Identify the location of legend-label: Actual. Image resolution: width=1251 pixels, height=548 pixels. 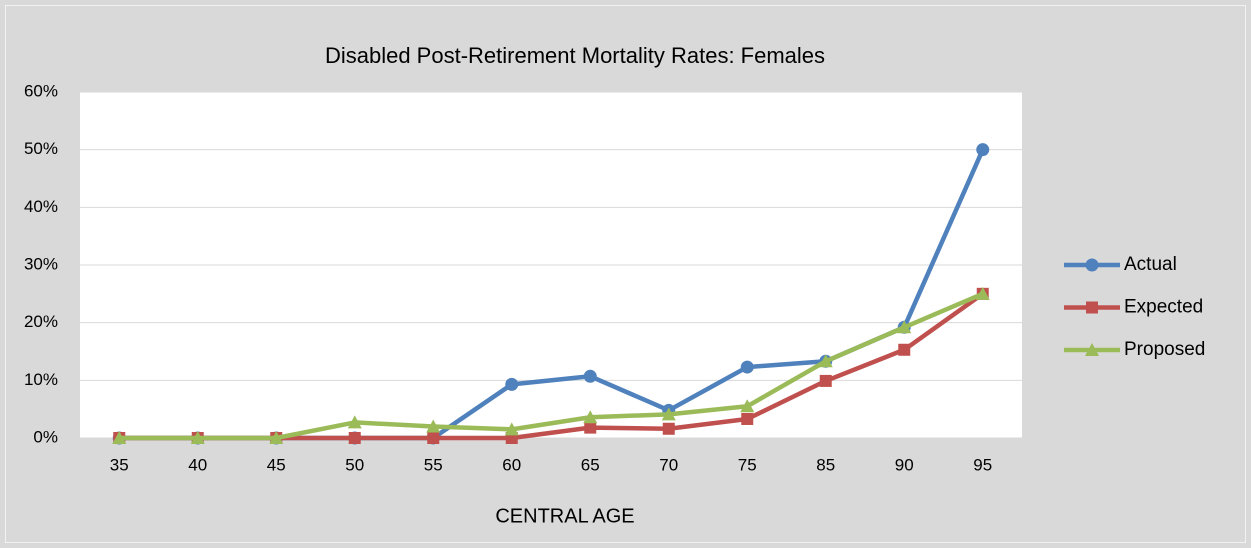
(1150, 264).